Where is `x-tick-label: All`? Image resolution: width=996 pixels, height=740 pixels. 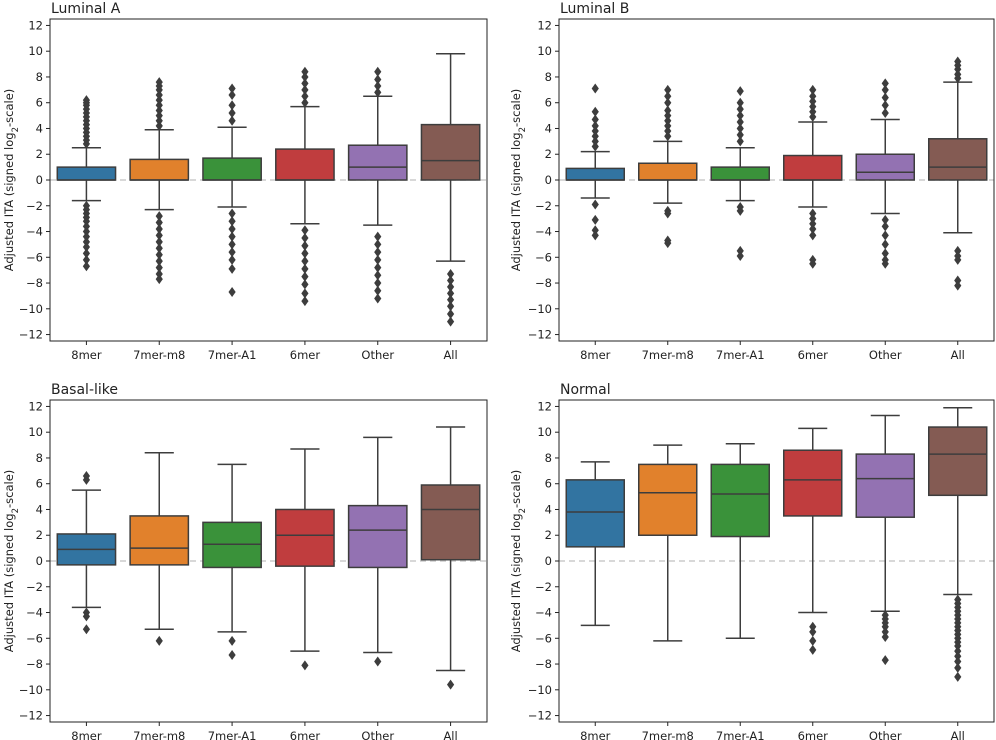
x-tick-label: All is located at coordinates (958, 734).